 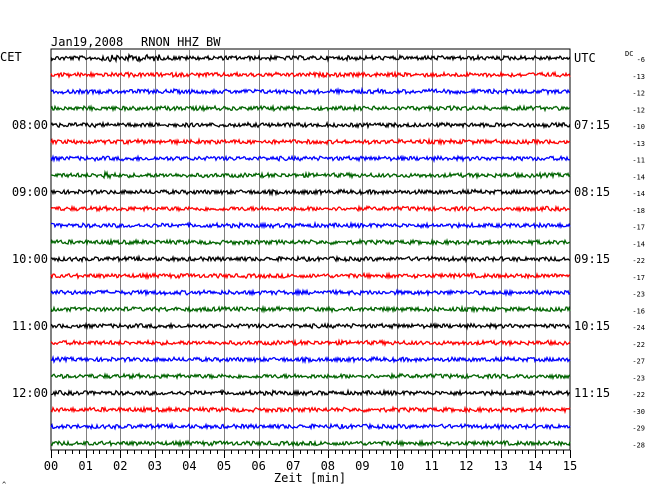 What do you see at coordinates (535, 466) in the screenshot?
I see `x-tick-label: 14` at bounding box center [535, 466].